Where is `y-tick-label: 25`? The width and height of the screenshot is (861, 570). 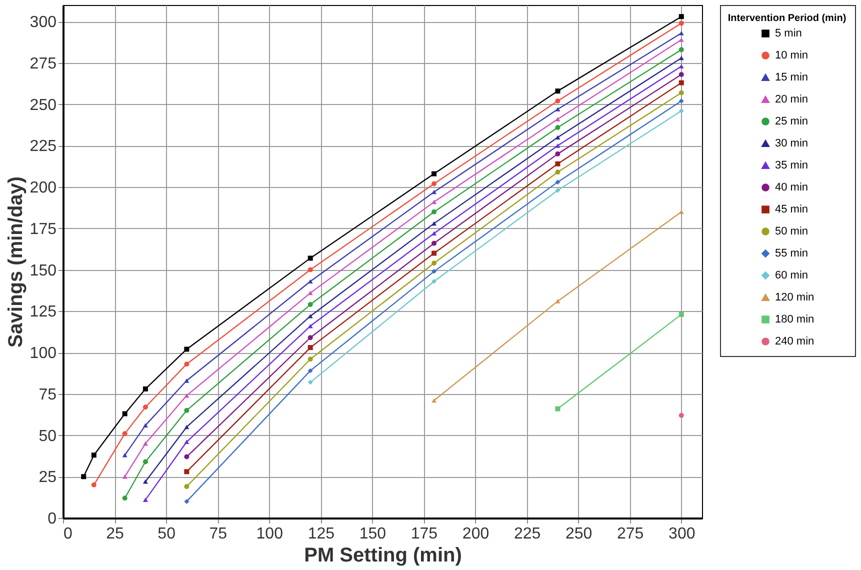
y-tick-label: 25 is located at coordinates (47, 477).